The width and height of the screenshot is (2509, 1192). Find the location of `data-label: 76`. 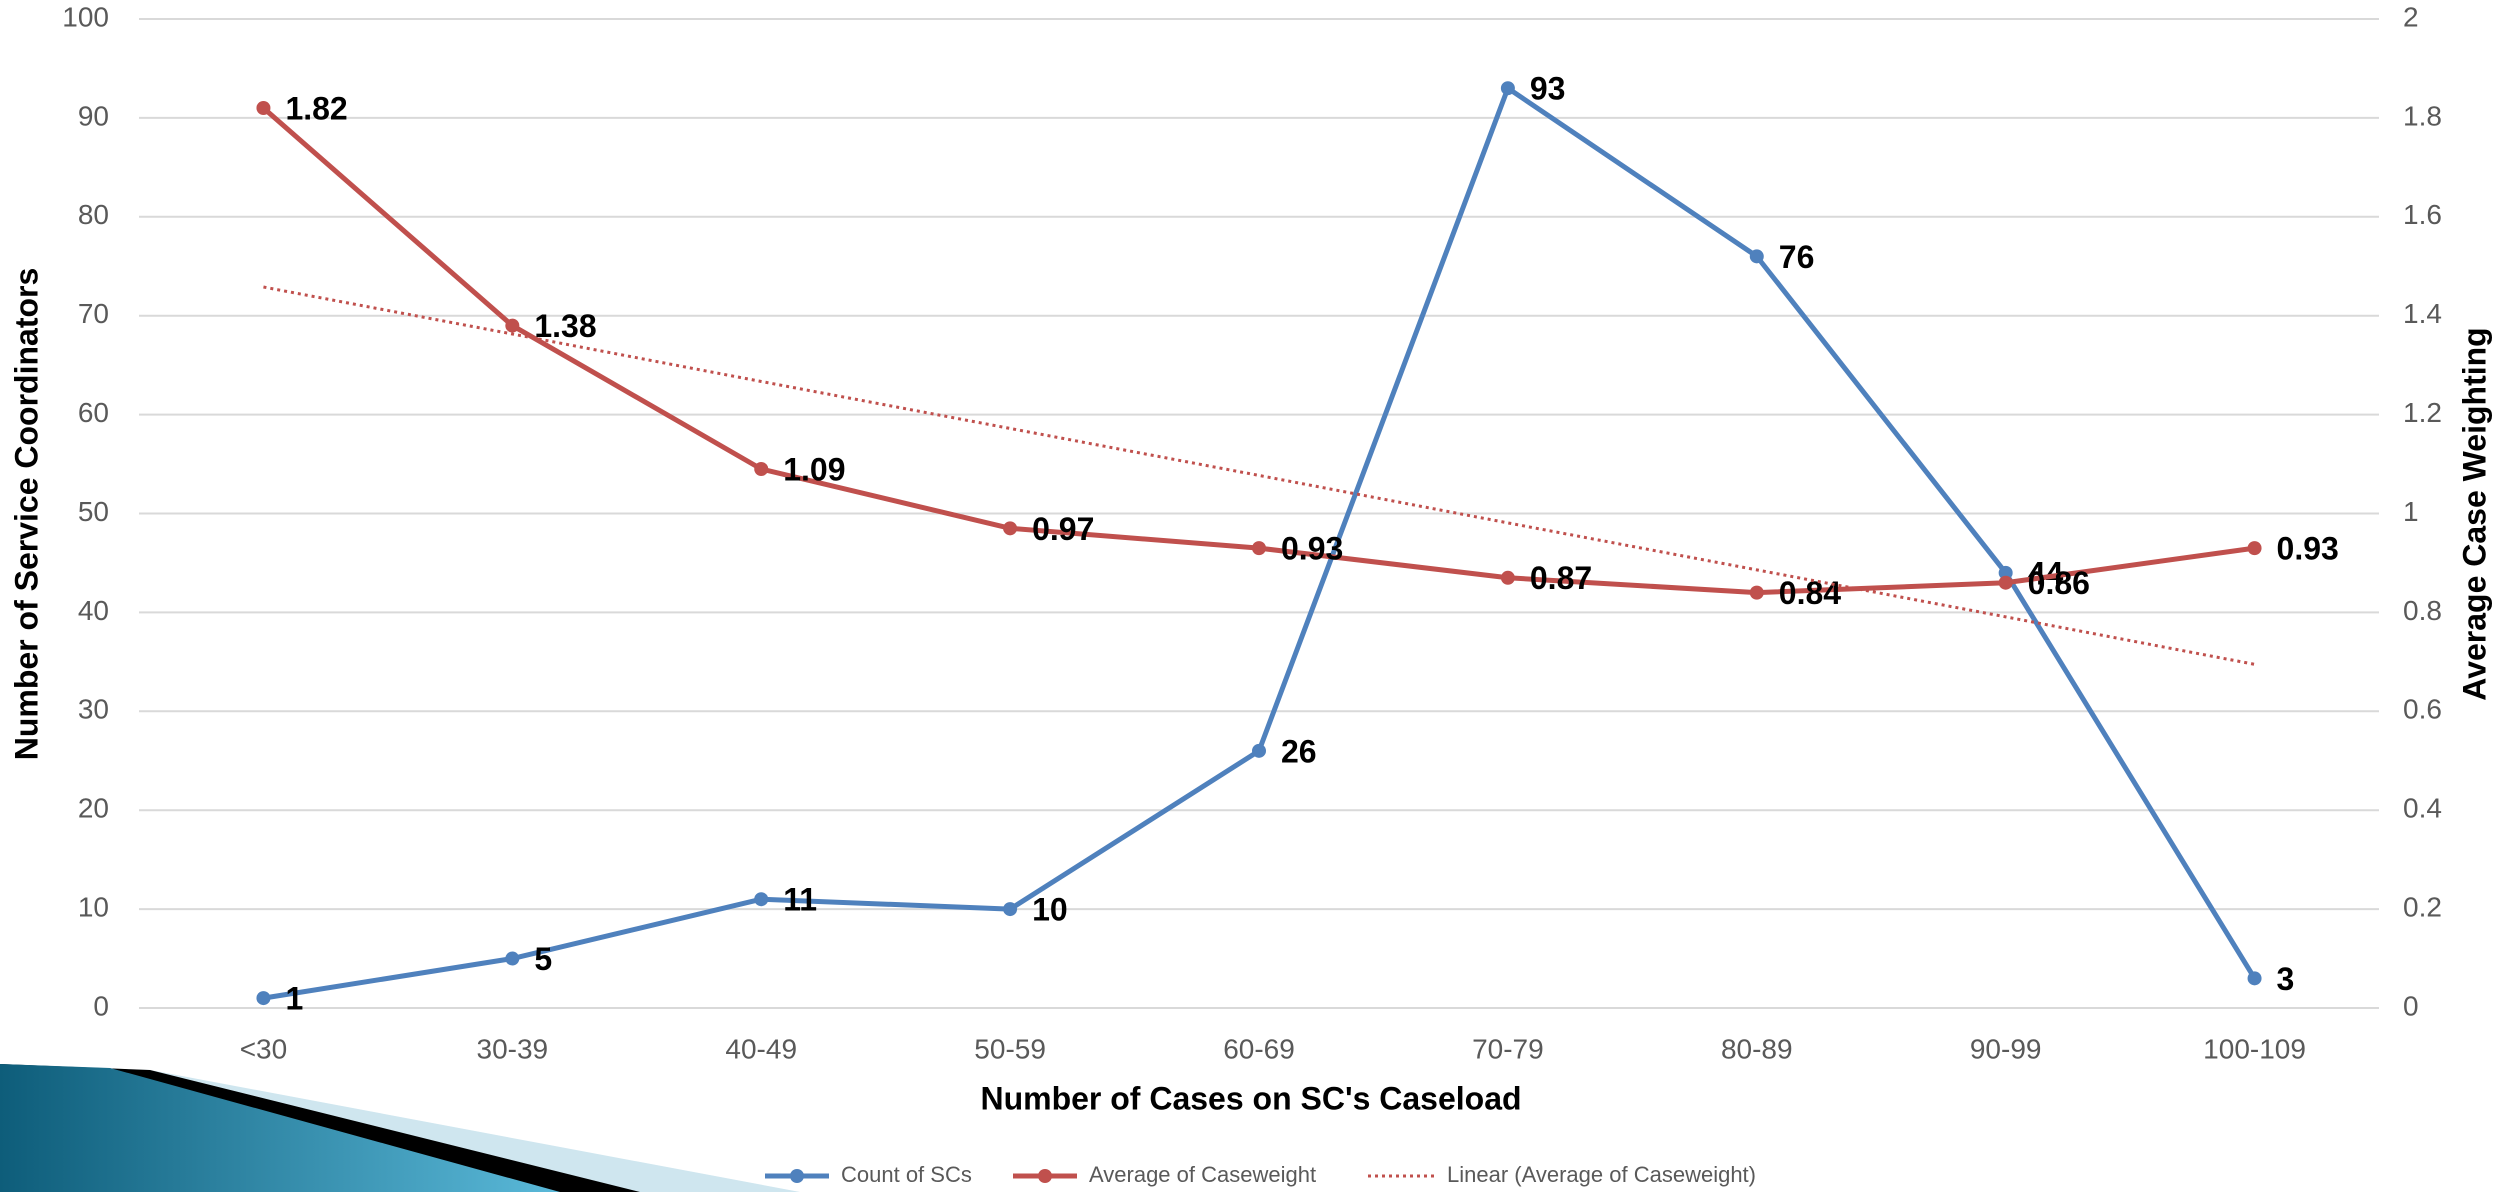

data-label: 76 is located at coordinates (1797, 257).